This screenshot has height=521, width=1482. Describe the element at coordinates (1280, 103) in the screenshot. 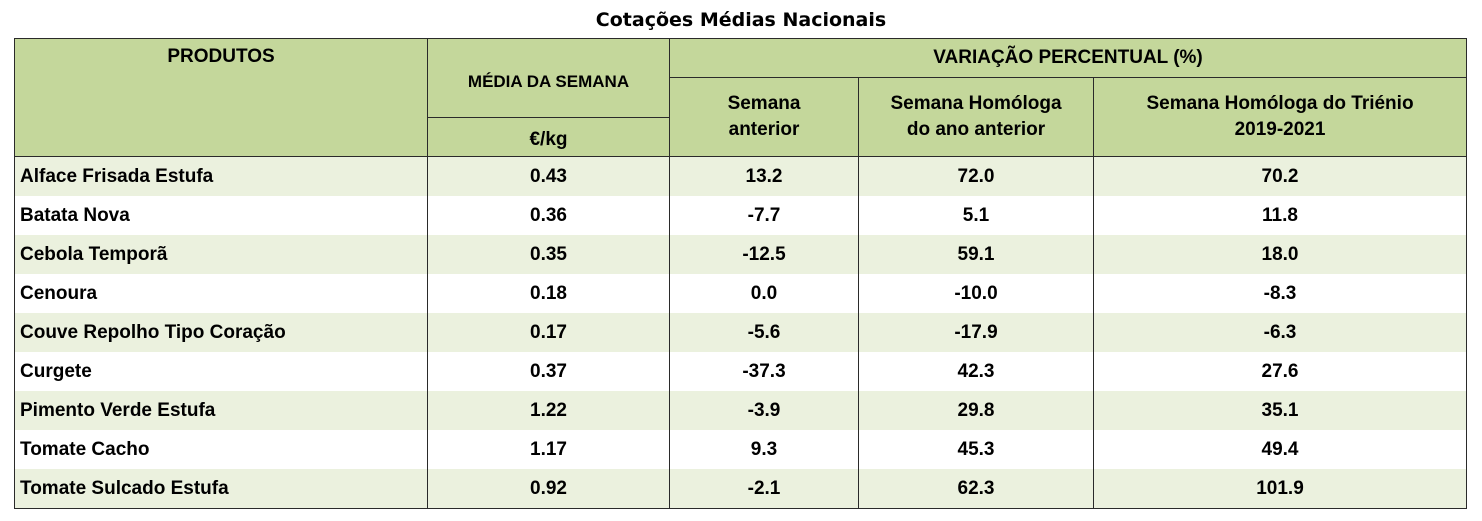

I see `header-homologa-trienio-line1: Semana Homóloga do Triénio` at that location.